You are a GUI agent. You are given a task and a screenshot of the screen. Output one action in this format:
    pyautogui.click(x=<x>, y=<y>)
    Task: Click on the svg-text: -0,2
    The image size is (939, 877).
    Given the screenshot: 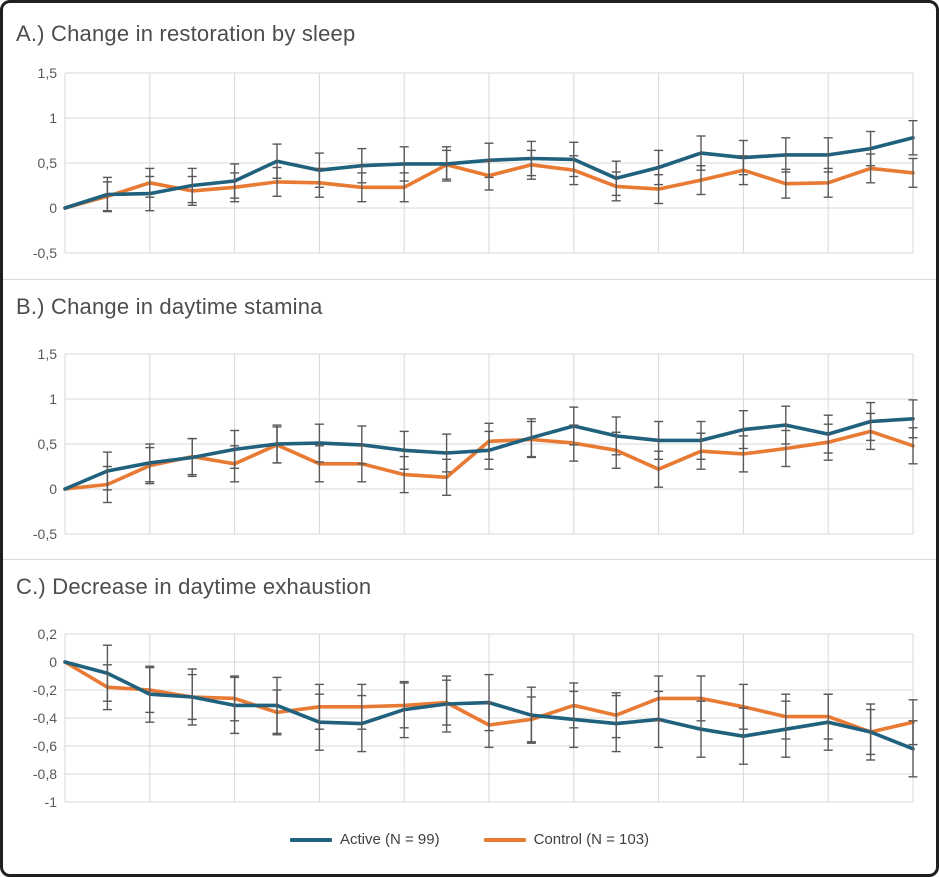 What is the action you would take?
    pyautogui.click(x=45, y=690)
    